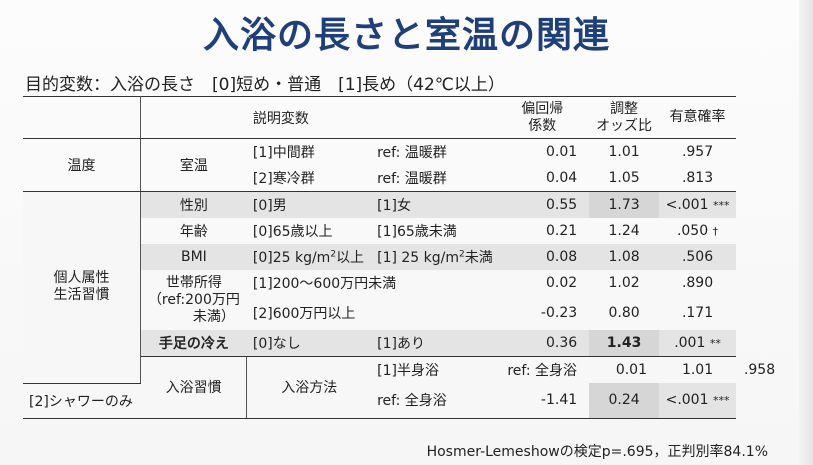  What do you see at coordinates (697, 231) in the screenshot?
I see `p-value-cell: .050 †` at bounding box center [697, 231].